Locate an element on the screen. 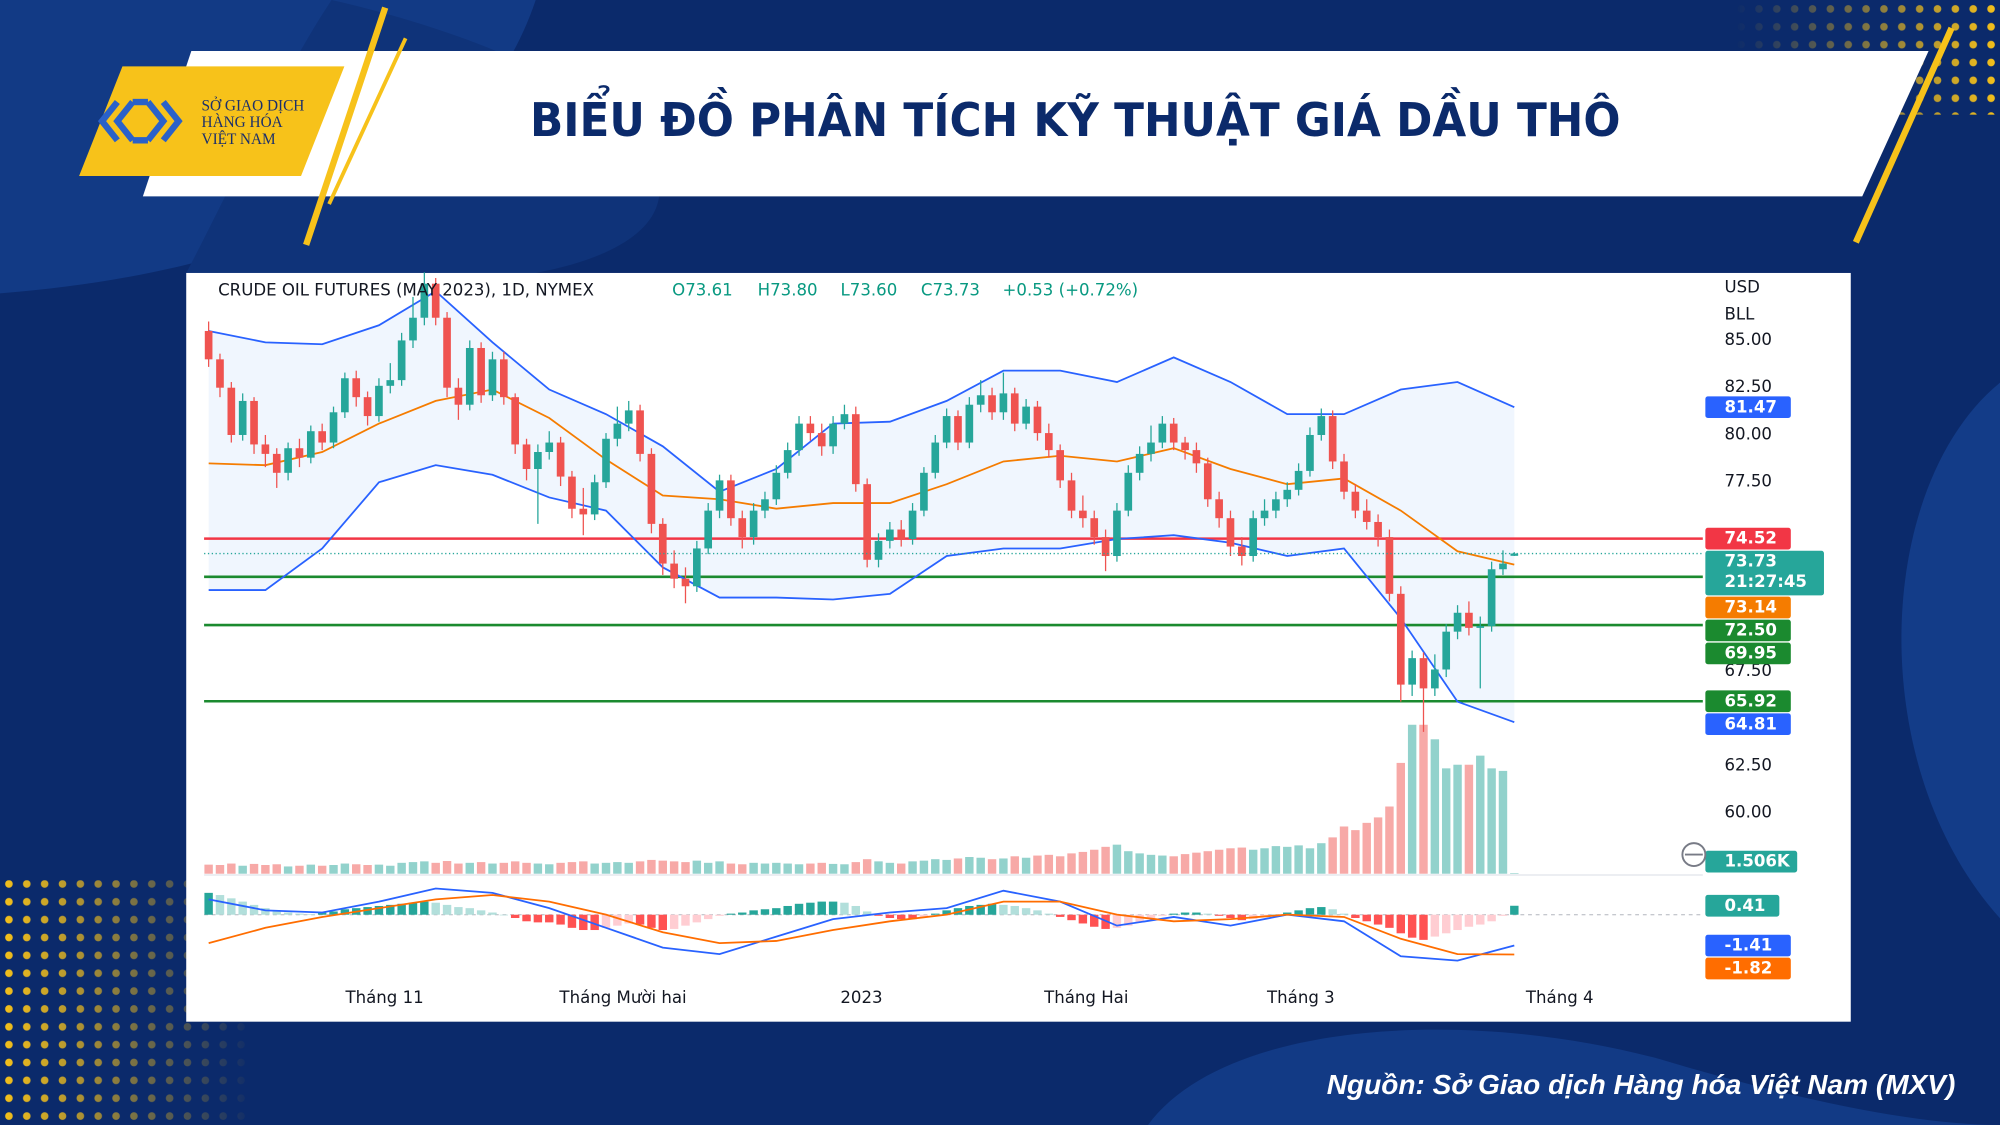  legend-close: C73.73 is located at coordinates (950, 289).